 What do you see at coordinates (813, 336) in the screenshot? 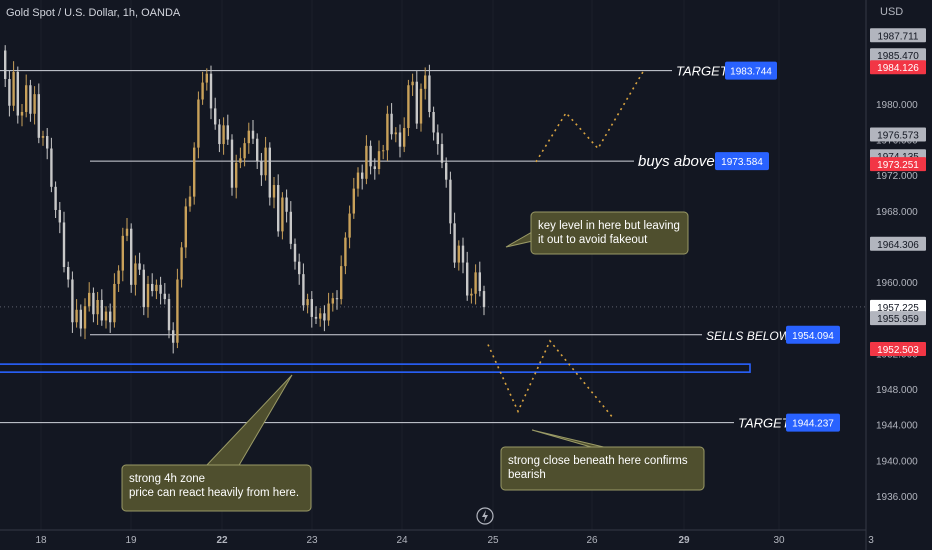
I see `level-price-value: 1954.094` at bounding box center [813, 336].